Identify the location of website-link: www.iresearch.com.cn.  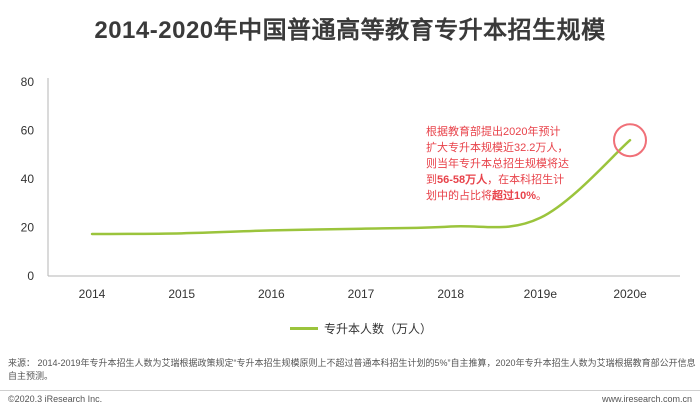
(647, 399).